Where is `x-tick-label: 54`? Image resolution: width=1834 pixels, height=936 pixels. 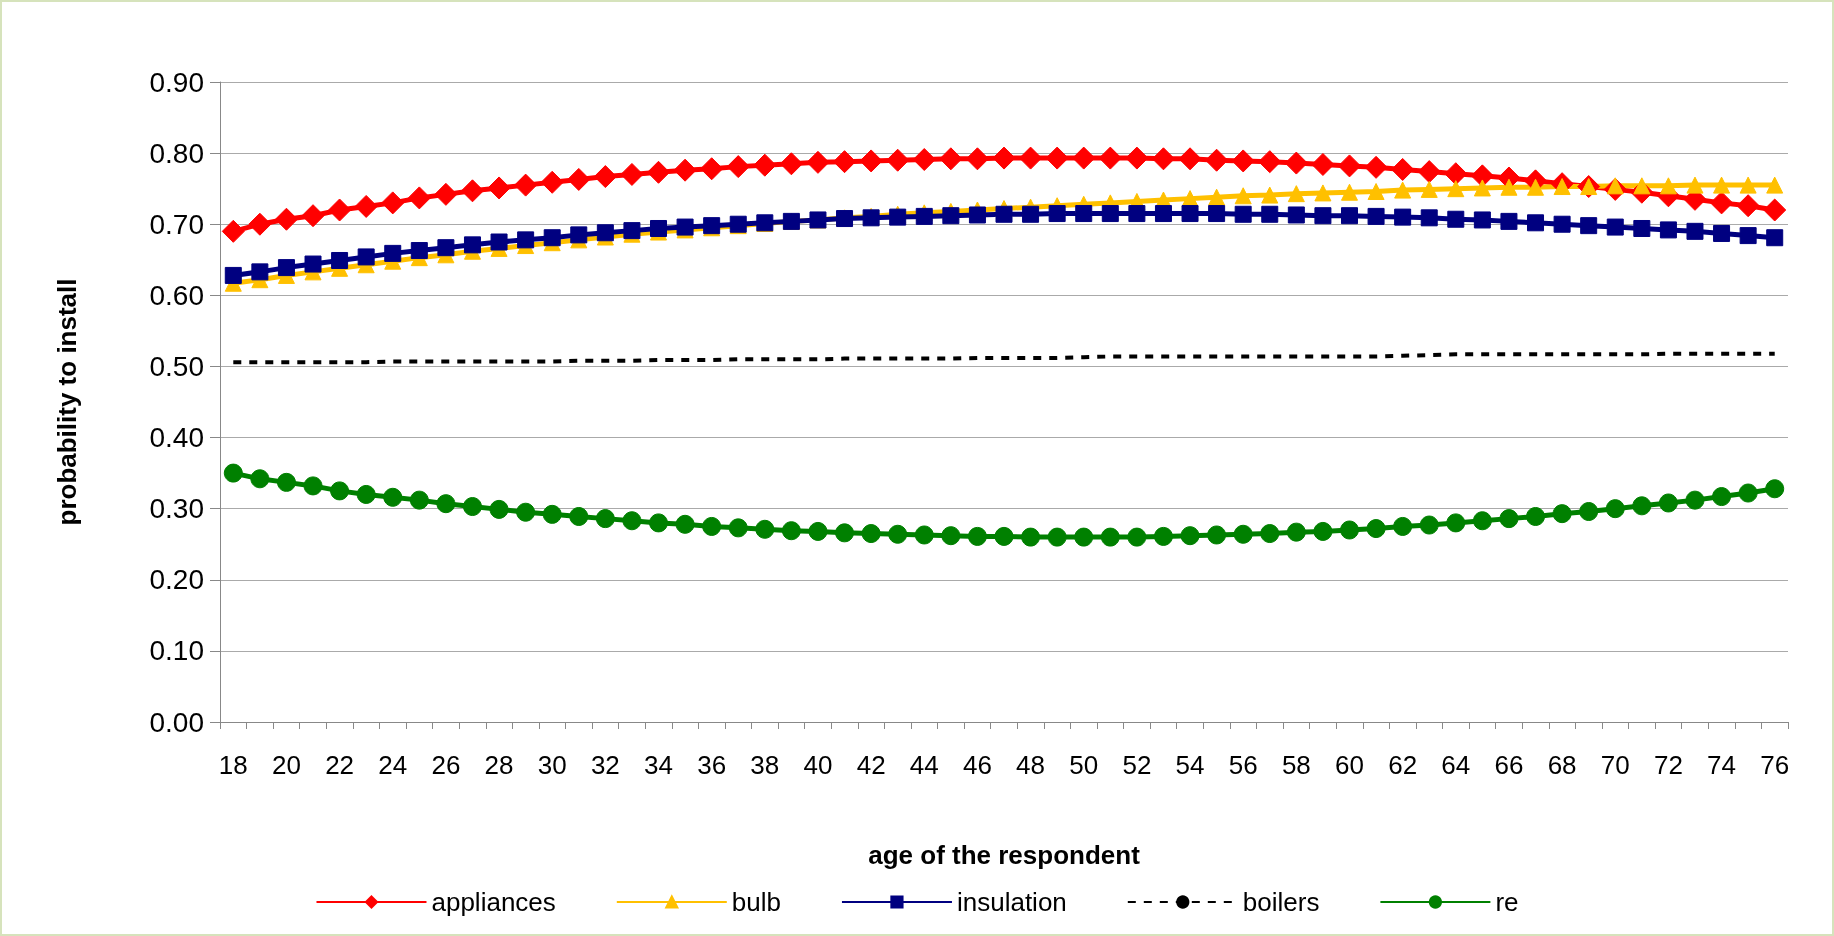
x-tick-label: 54 is located at coordinates (1190, 765).